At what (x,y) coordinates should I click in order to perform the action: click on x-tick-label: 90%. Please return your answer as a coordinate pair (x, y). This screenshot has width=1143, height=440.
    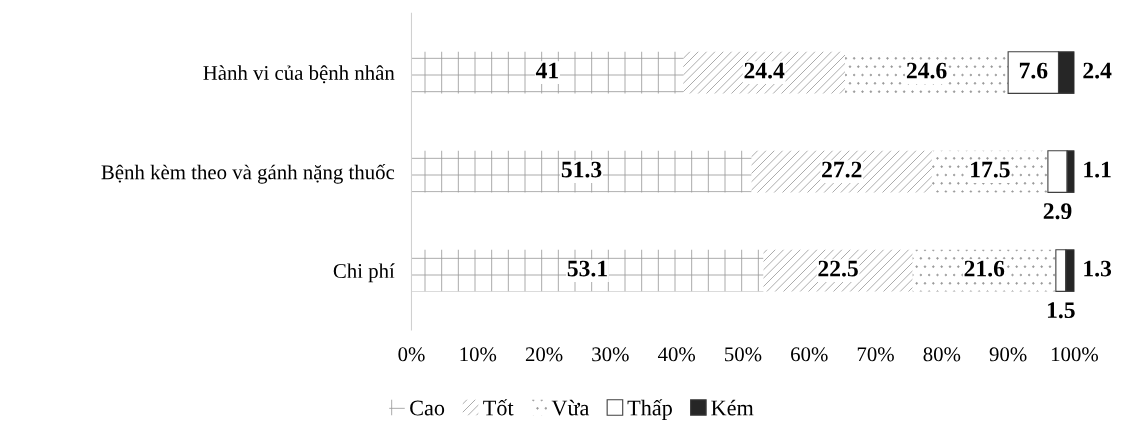
    Looking at the image, I should click on (1008, 354).